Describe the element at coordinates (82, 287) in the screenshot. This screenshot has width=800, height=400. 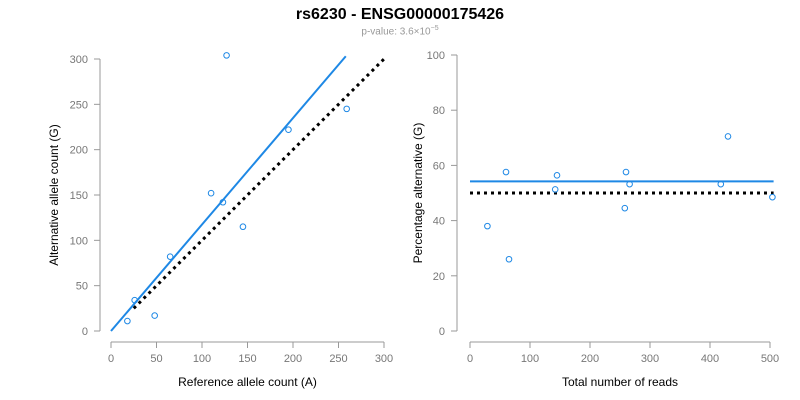
I see `y-tick-label: 50` at that location.